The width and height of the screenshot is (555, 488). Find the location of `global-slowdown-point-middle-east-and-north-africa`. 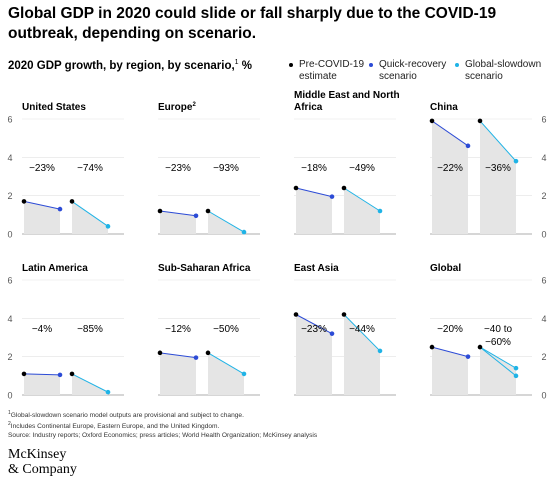

global-slowdown-point-middle-east-and-north-africa is located at coordinates (380, 211).